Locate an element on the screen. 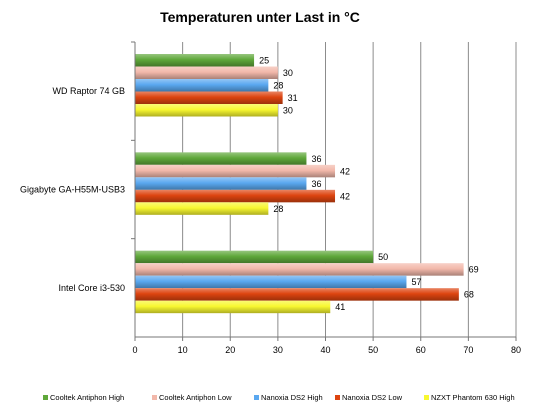  bar-value-label: 68 is located at coordinates (469, 295).